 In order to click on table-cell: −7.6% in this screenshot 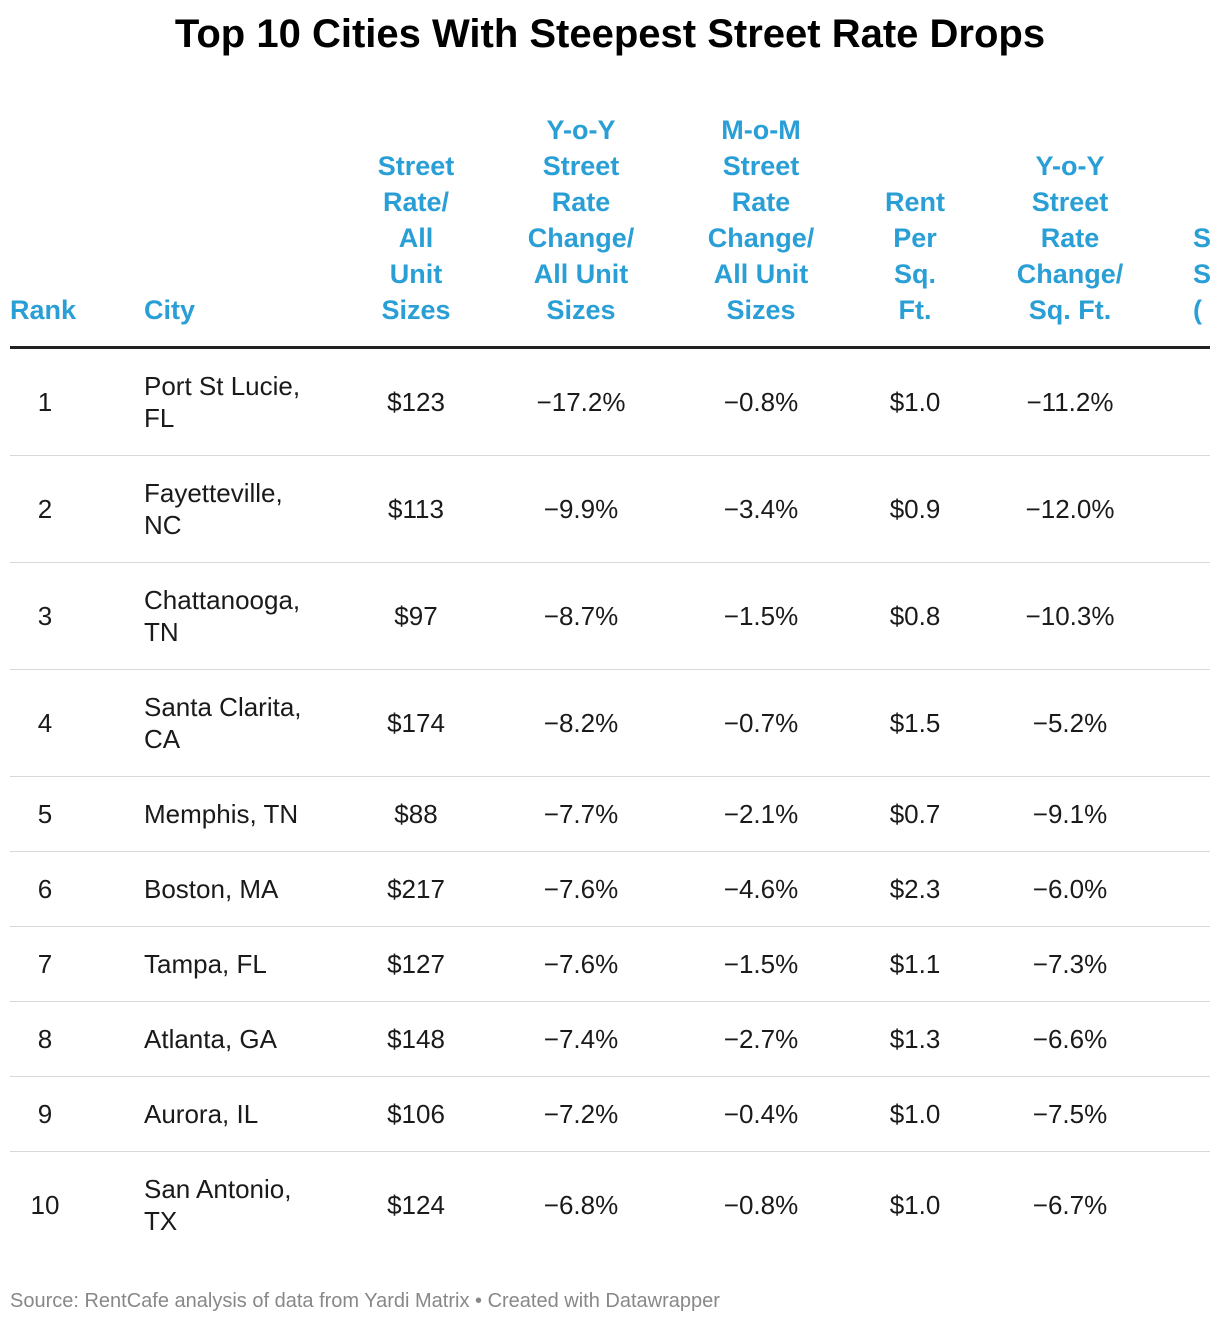, I will do `click(581, 964)`.